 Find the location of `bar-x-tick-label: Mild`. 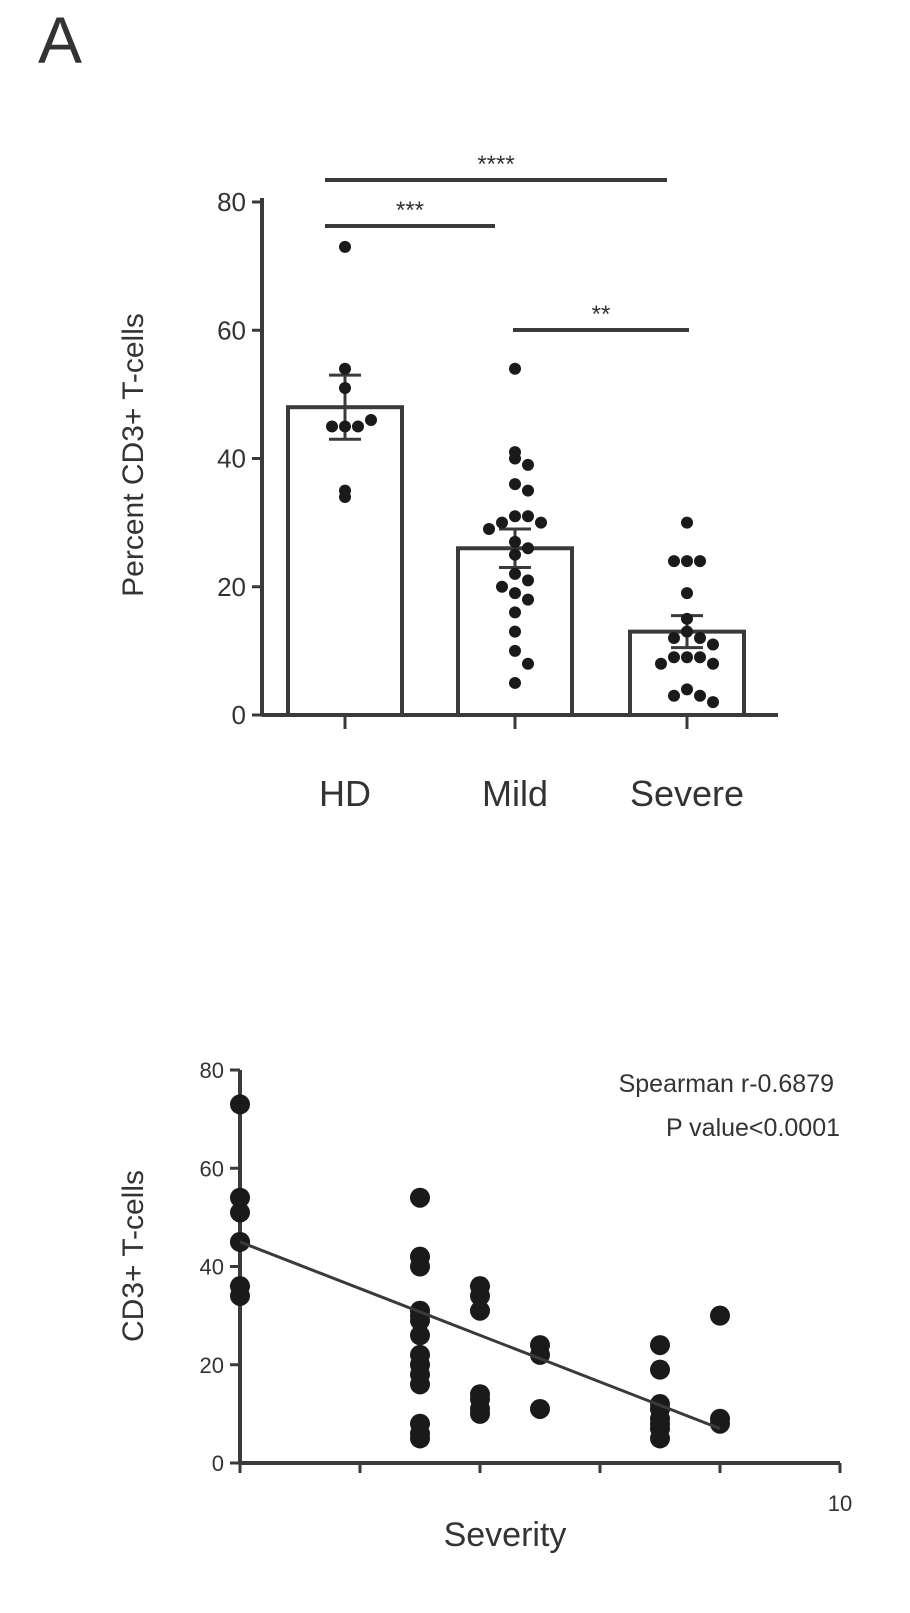

bar-x-tick-label: Mild is located at coordinates (515, 793).